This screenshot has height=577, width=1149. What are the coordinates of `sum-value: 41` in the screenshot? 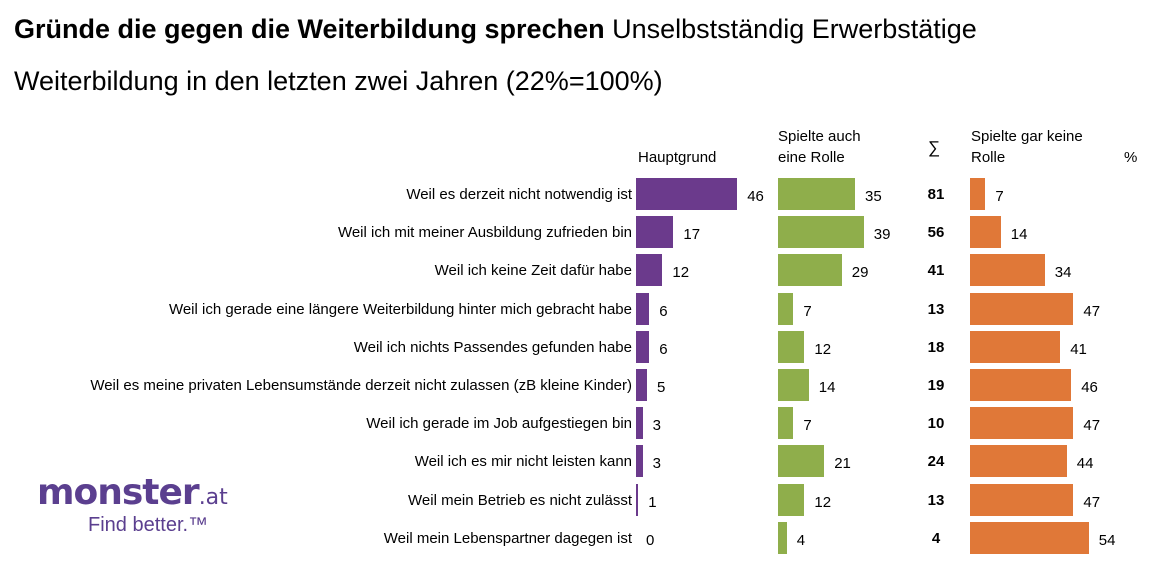 It's located at (936, 271).